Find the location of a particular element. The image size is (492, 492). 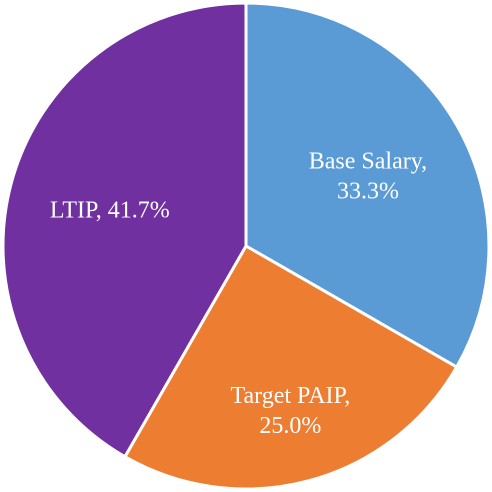

data-label-line: Base Salary, is located at coordinates (368, 161).